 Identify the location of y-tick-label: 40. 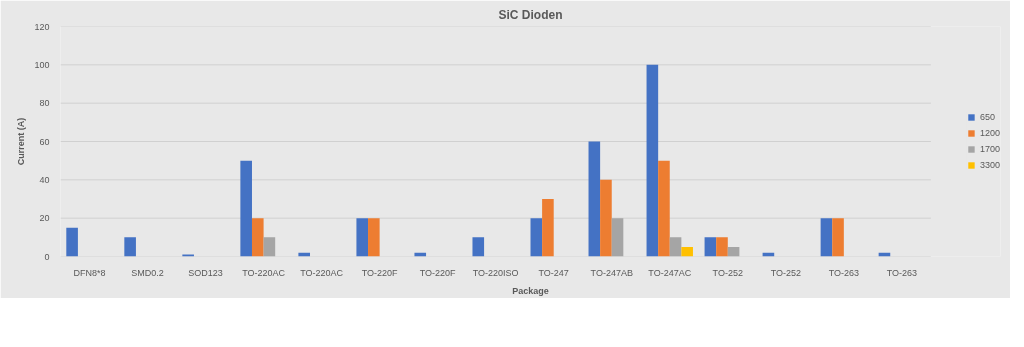
(44, 179).